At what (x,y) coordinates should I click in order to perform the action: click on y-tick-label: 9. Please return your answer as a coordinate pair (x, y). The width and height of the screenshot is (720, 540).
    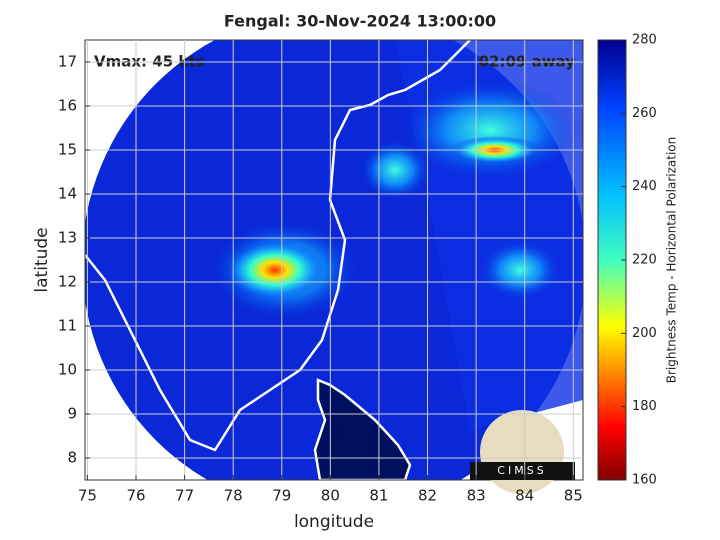
    Looking at the image, I should click on (72, 414).